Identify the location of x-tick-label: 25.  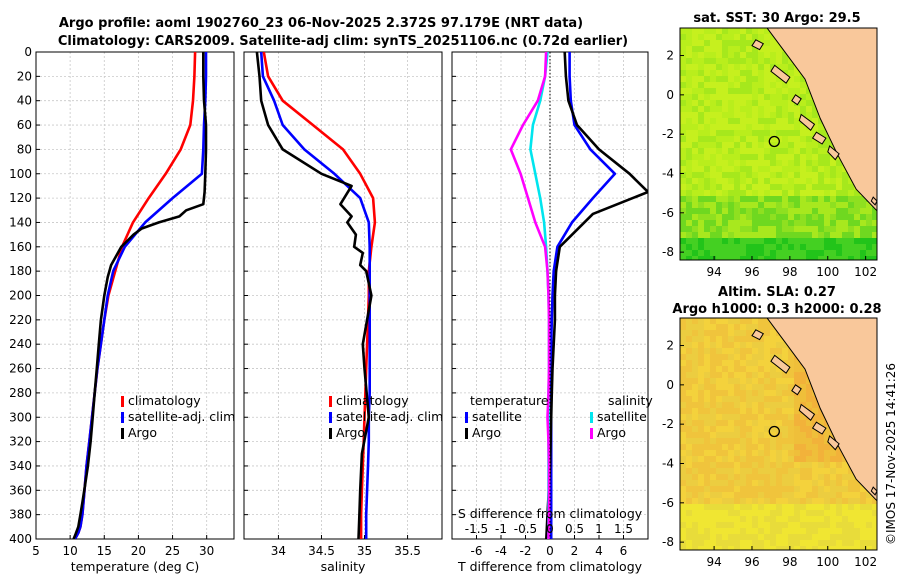
(172, 551).